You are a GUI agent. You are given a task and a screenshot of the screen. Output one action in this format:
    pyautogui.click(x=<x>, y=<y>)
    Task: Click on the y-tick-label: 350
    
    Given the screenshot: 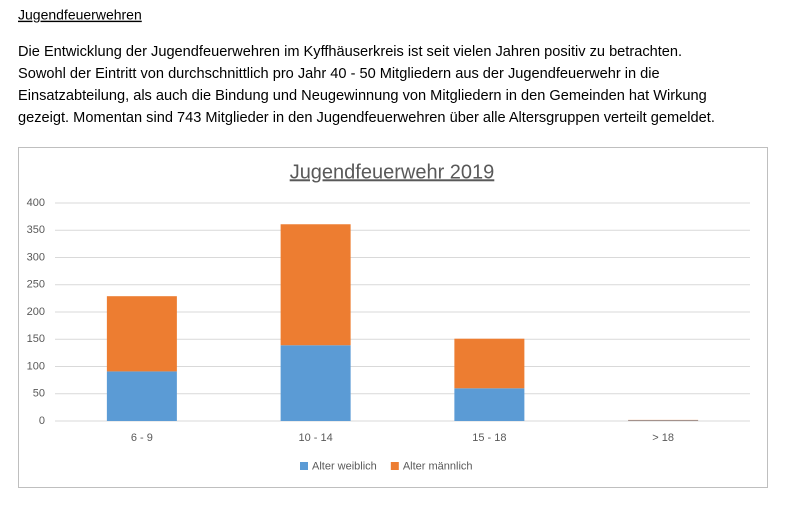 What is the action you would take?
    pyautogui.click(x=36, y=230)
    